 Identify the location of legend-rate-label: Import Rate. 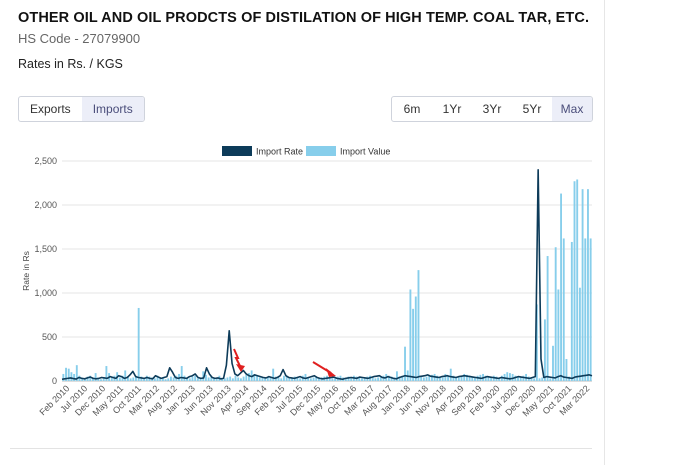
(279, 152).